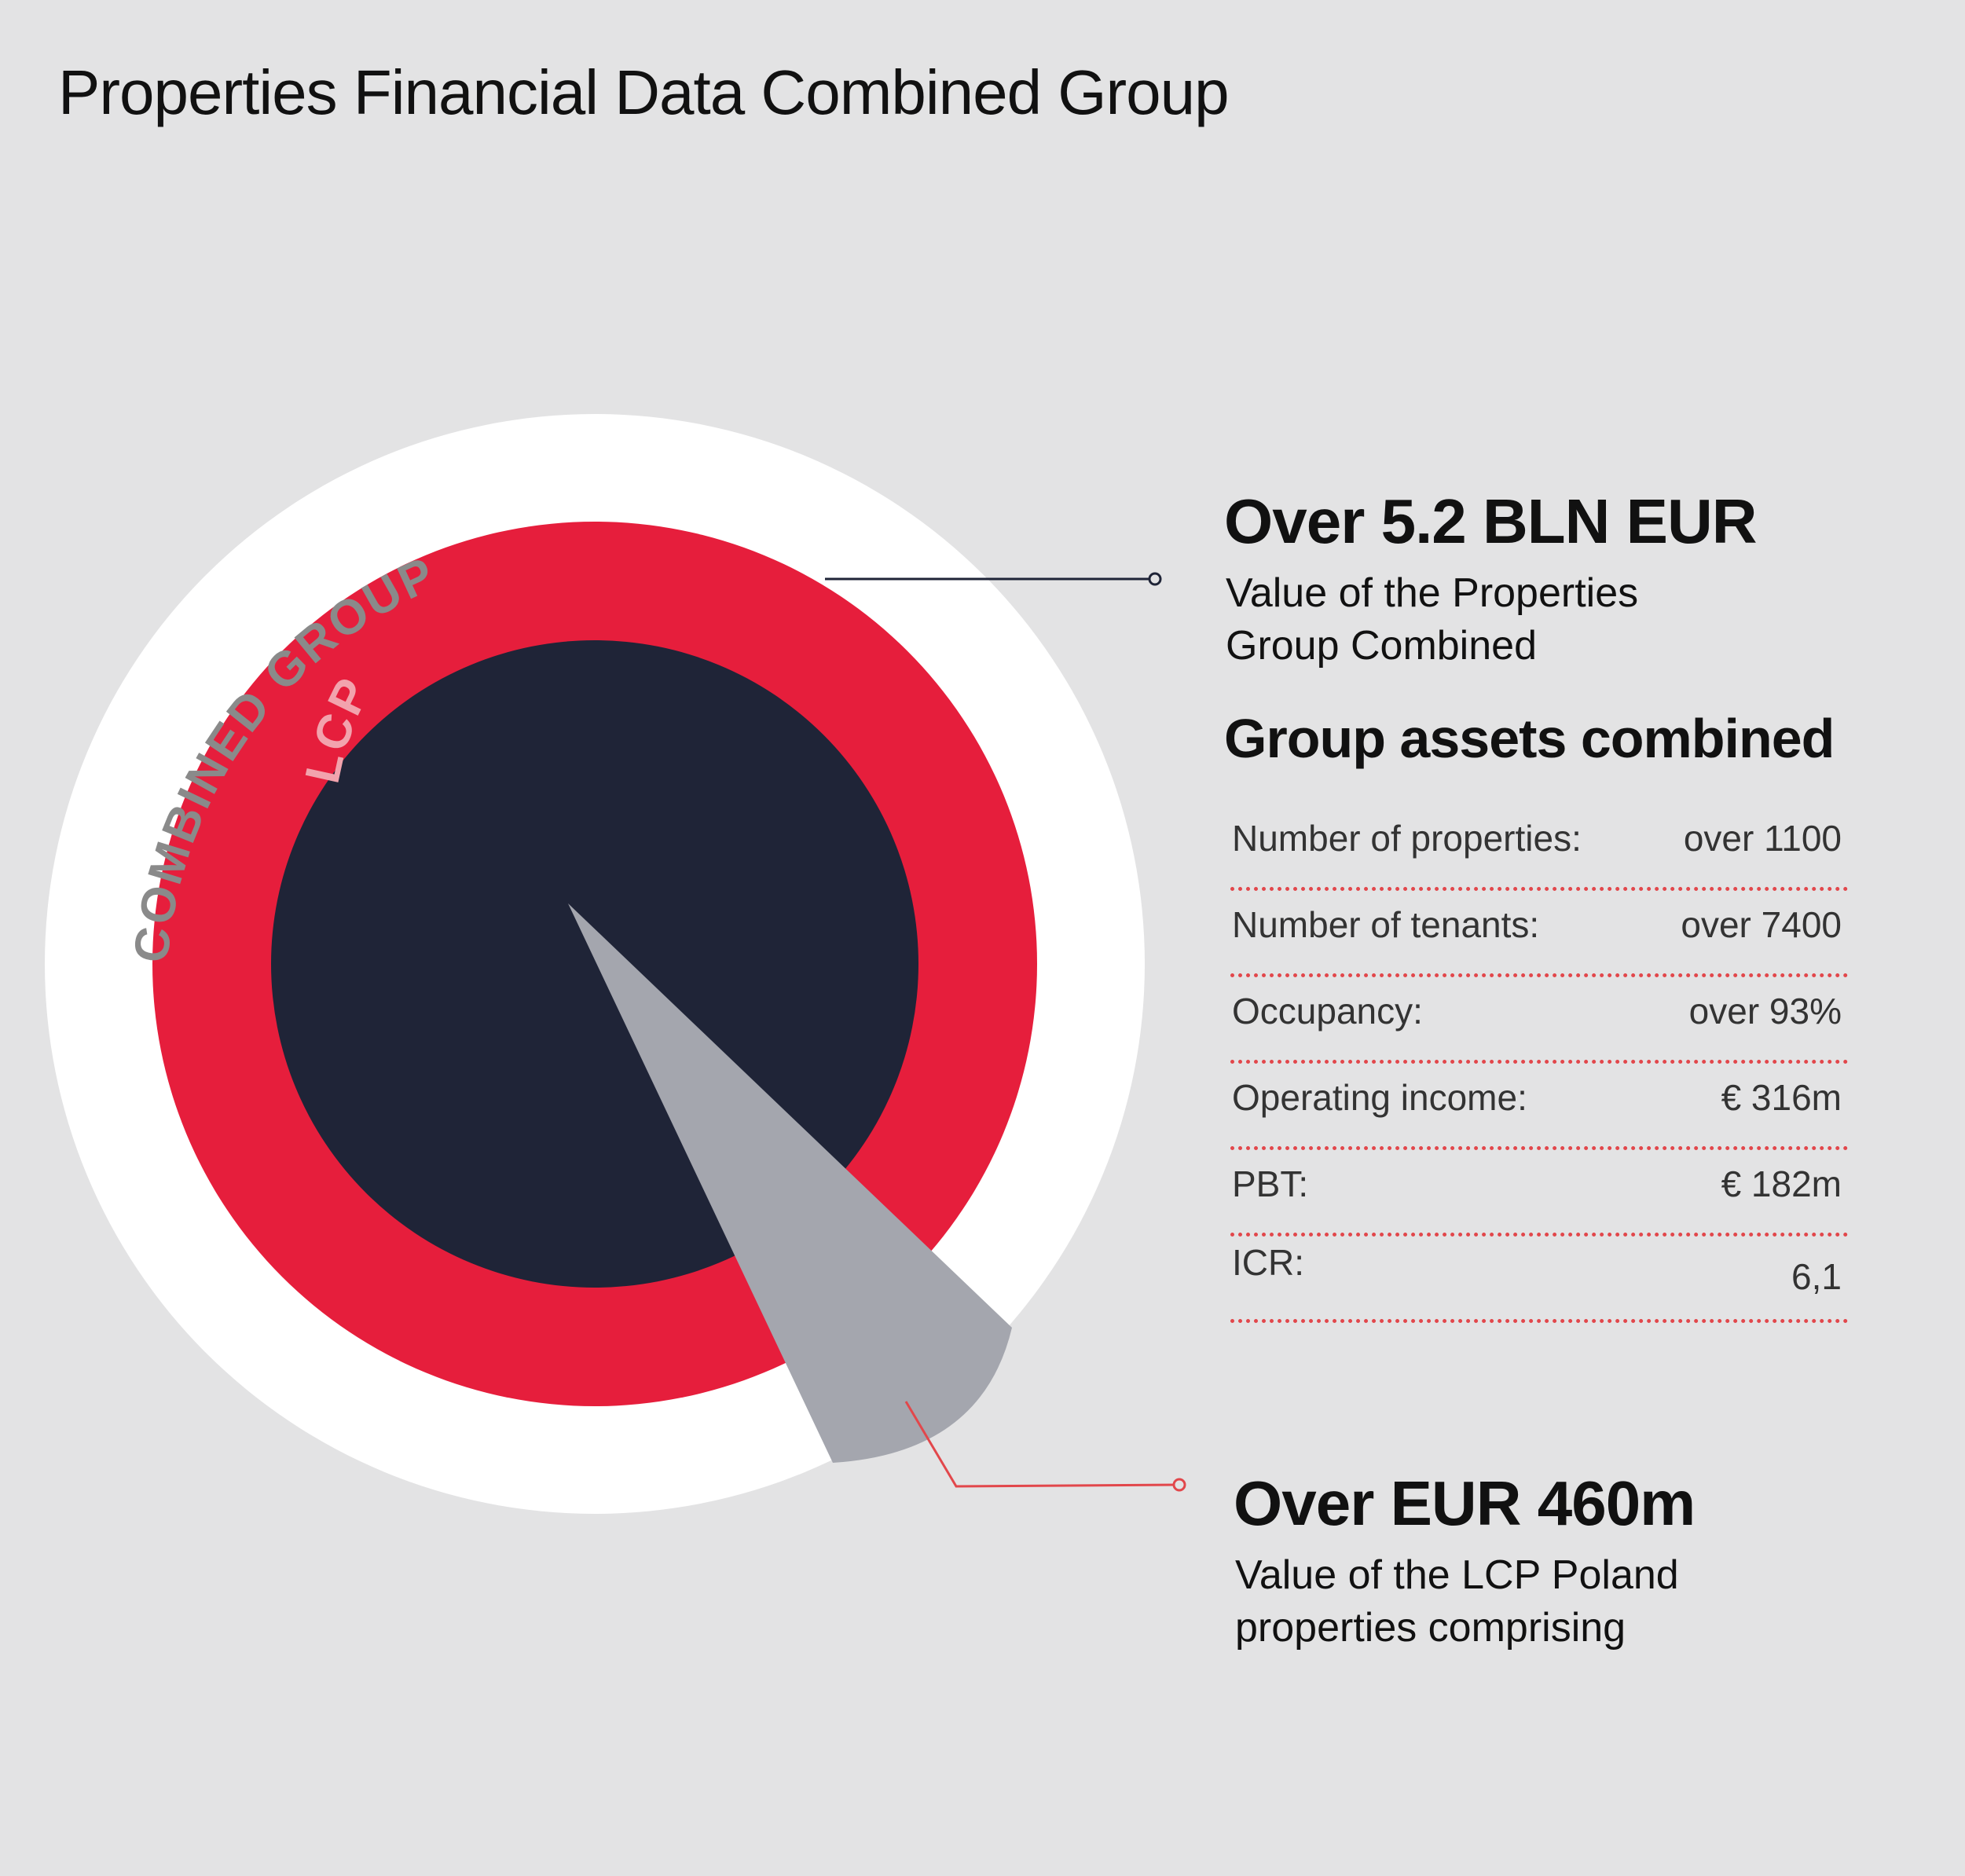 The height and width of the screenshot is (1876, 1965). What do you see at coordinates (1179, 1485) in the screenshot?
I see `lcp-leader-dot` at bounding box center [1179, 1485].